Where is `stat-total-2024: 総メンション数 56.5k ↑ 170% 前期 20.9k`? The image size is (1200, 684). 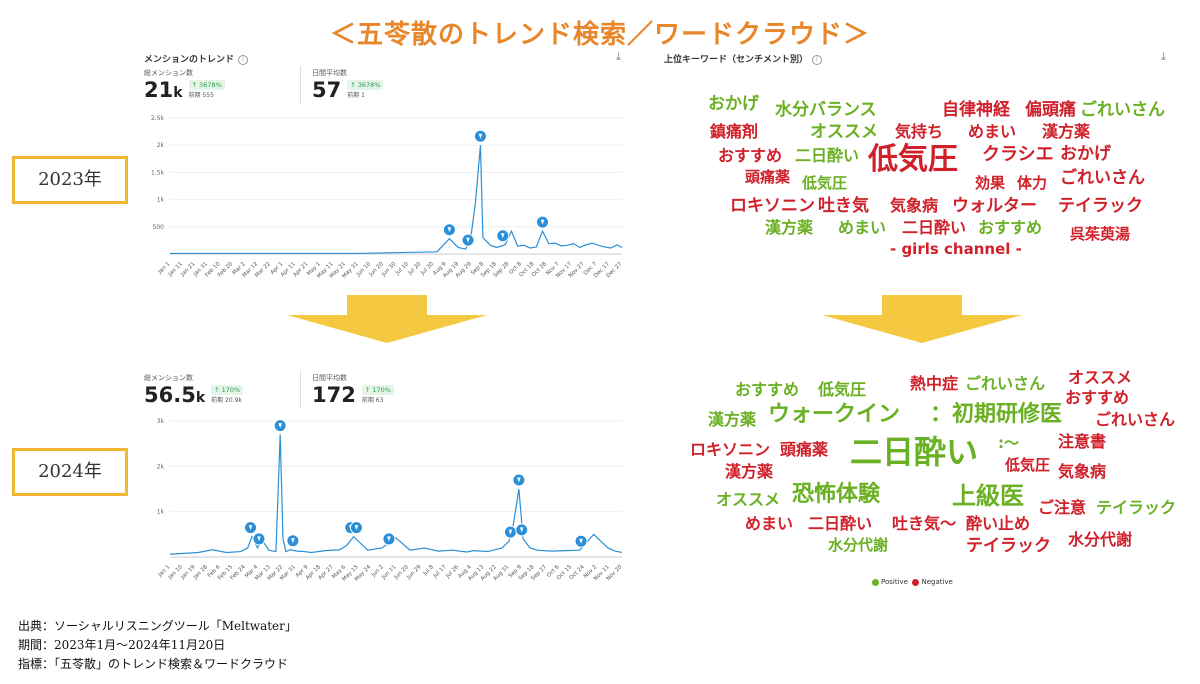
stat-total-2024: 総メンション数 56.5k ↑ 170% 前期 20.9k is located at coordinates (194, 390).